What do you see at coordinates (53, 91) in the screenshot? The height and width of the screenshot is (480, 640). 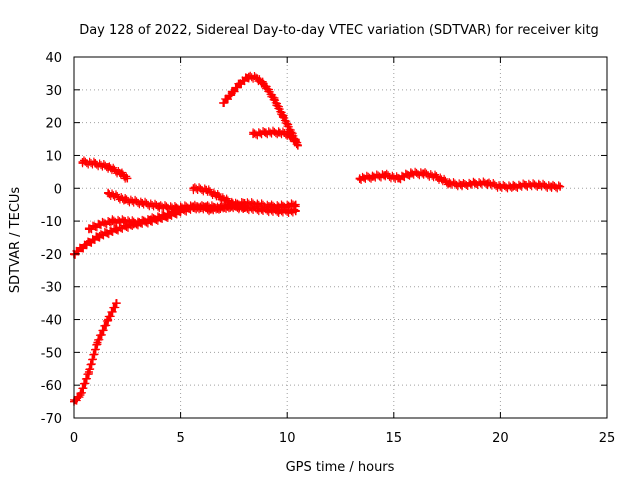 I see `y-tick-label: 30` at bounding box center [53, 91].